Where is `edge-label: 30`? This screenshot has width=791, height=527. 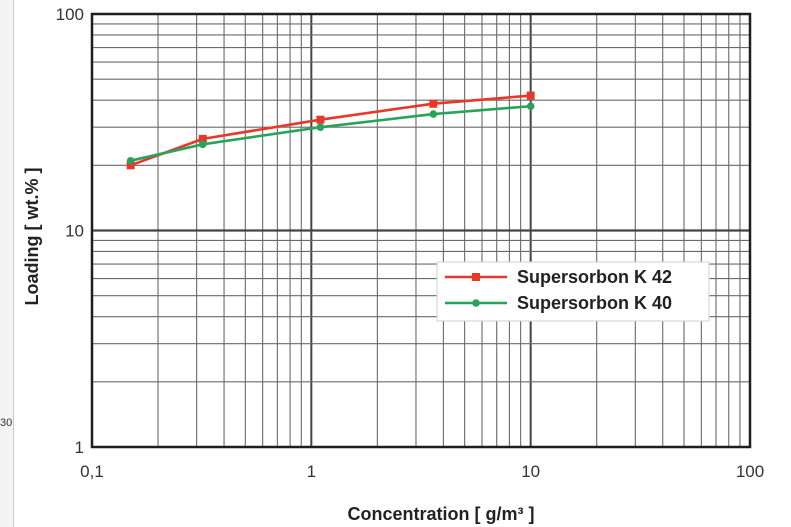
edge-label: 30 is located at coordinates (6, 423).